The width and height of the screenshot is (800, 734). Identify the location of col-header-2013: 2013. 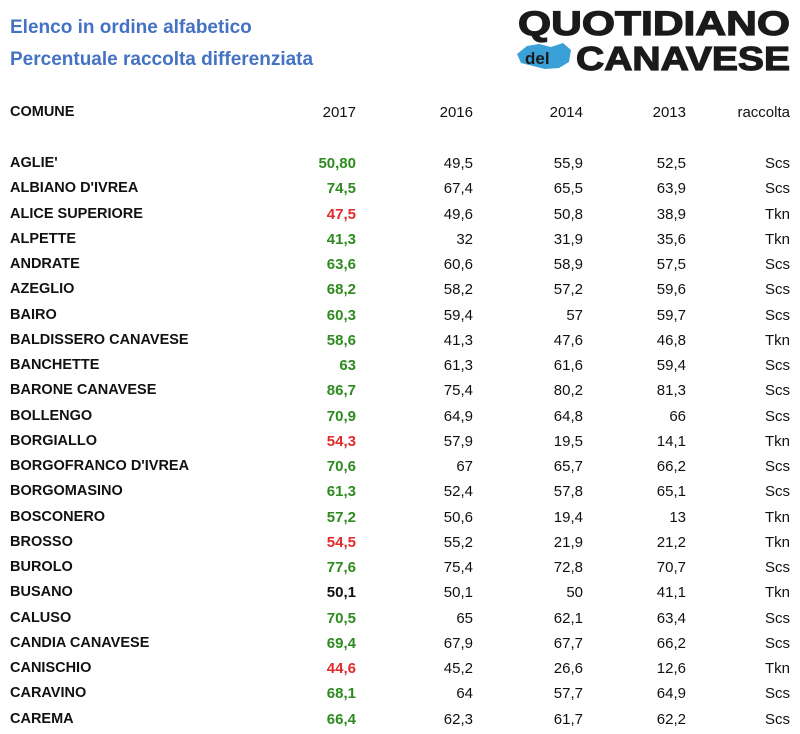
(669, 112).